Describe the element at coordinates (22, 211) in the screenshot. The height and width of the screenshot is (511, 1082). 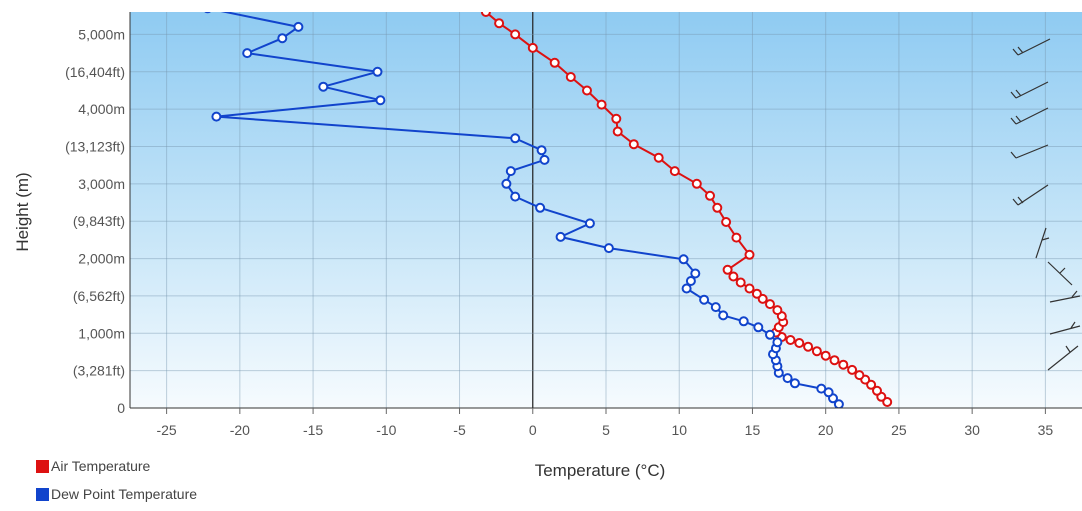
I see `y-axis-title: Height (m)` at that location.